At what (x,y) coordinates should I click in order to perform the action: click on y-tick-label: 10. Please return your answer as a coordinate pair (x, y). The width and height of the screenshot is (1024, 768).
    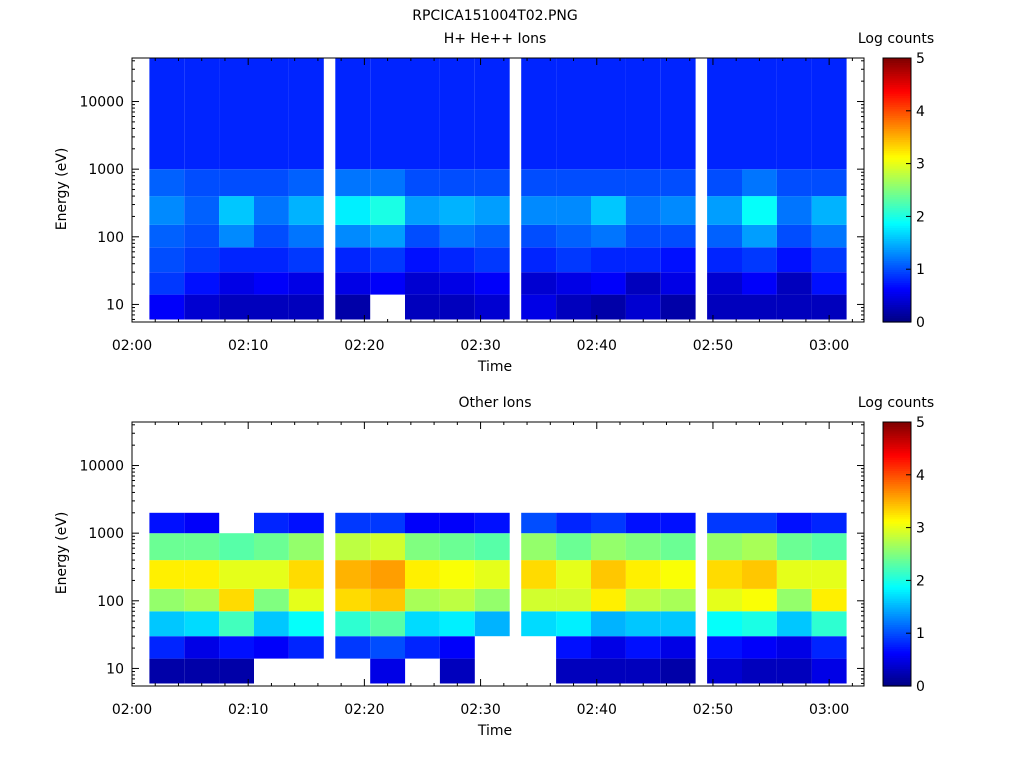
    Looking at the image, I should click on (115, 669).